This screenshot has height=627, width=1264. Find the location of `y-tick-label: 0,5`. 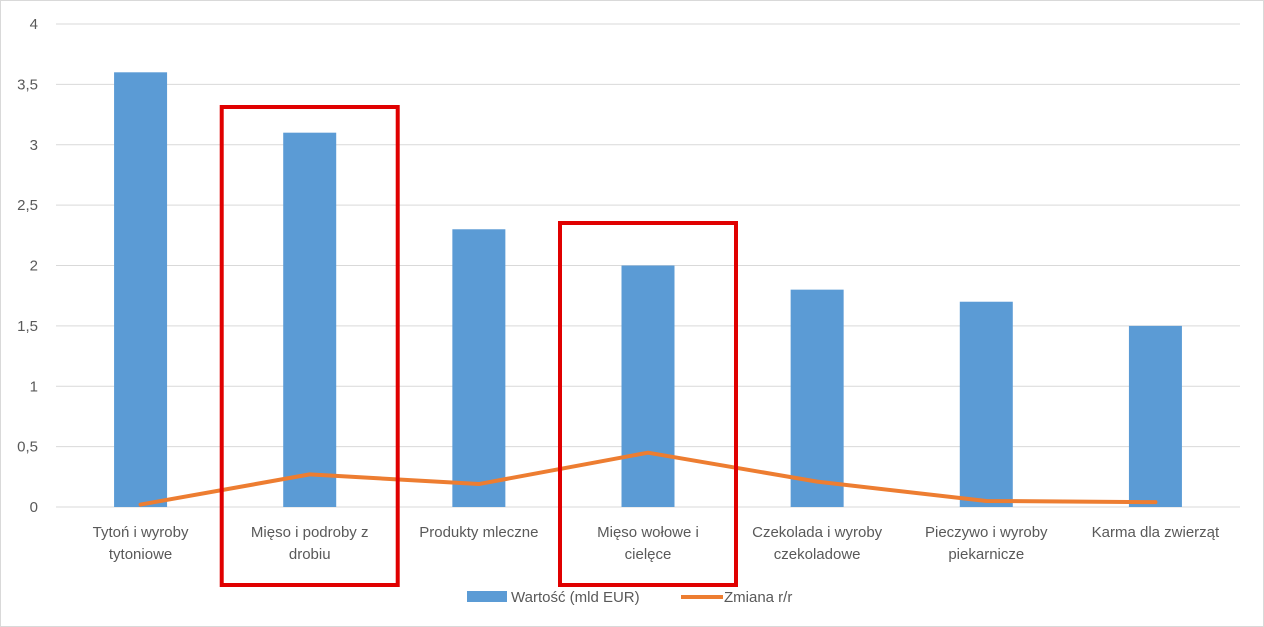

y-tick-label: 0,5 is located at coordinates (27, 447).